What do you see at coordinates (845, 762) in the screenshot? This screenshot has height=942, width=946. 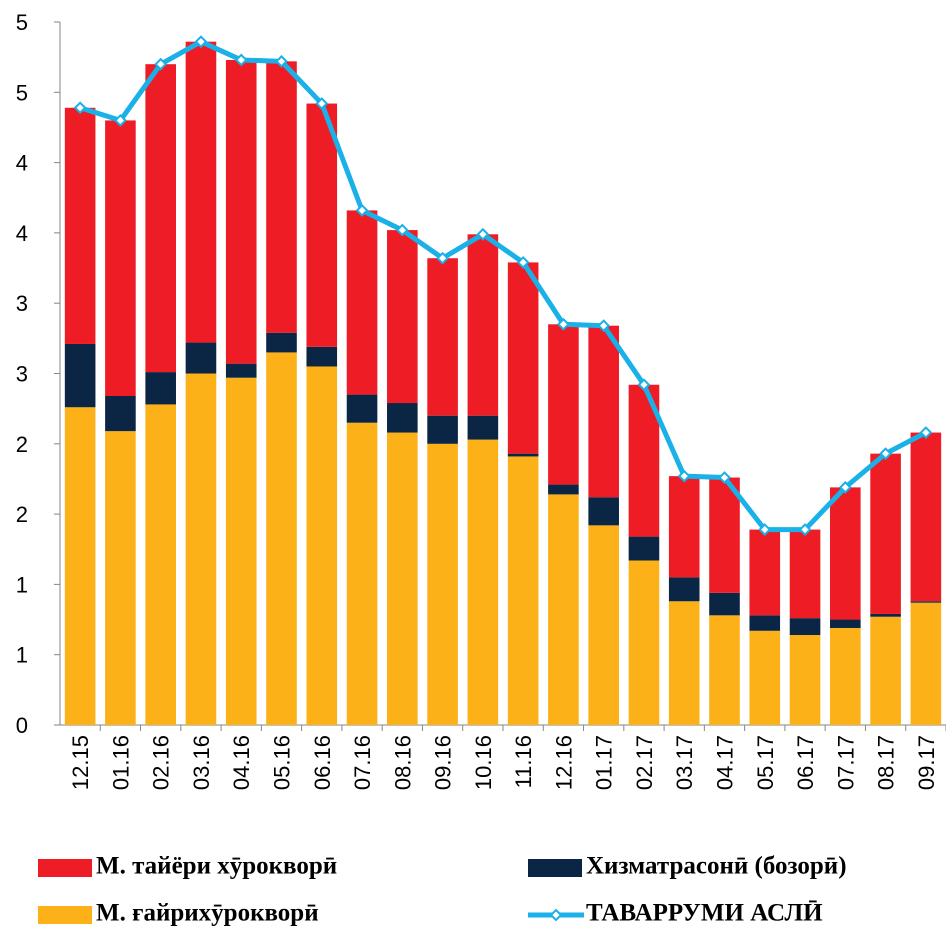 I see `x-tick-label: 07.17` at bounding box center [845, 762].